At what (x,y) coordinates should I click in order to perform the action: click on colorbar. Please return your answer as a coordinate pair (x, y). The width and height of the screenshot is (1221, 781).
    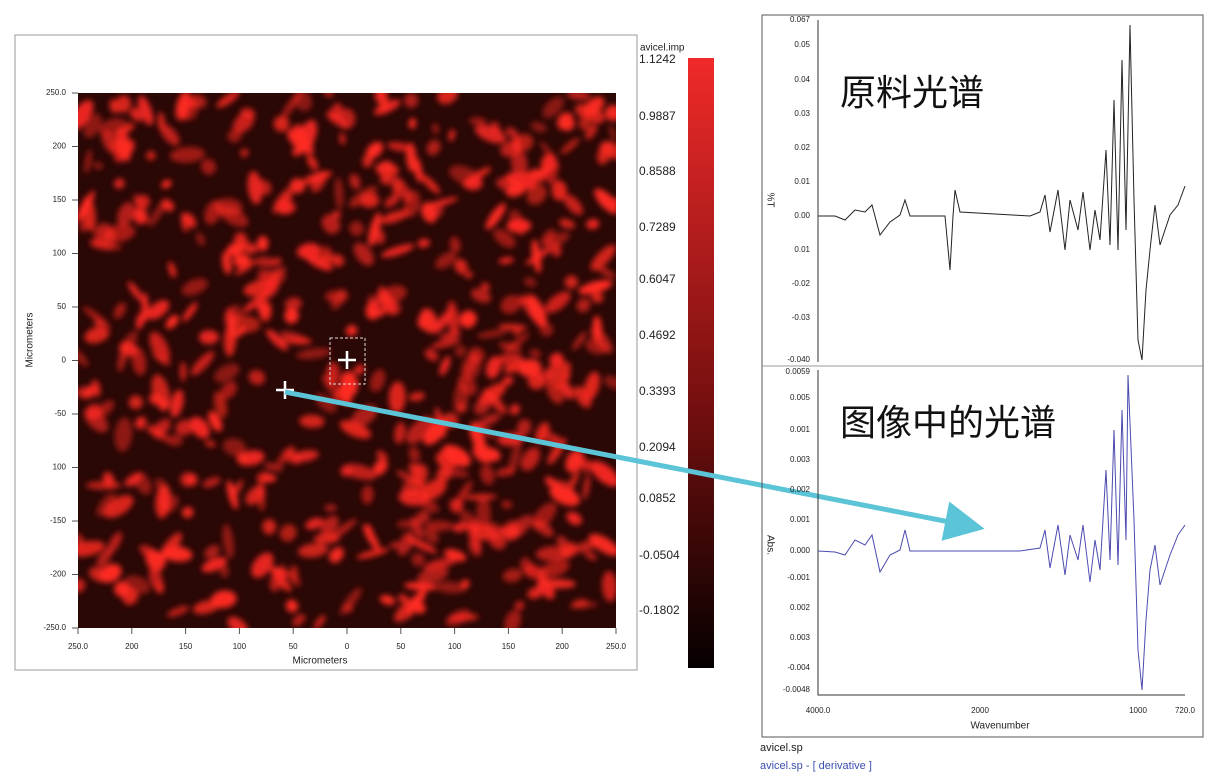
    Looking at the image, I should click on (701, 363).